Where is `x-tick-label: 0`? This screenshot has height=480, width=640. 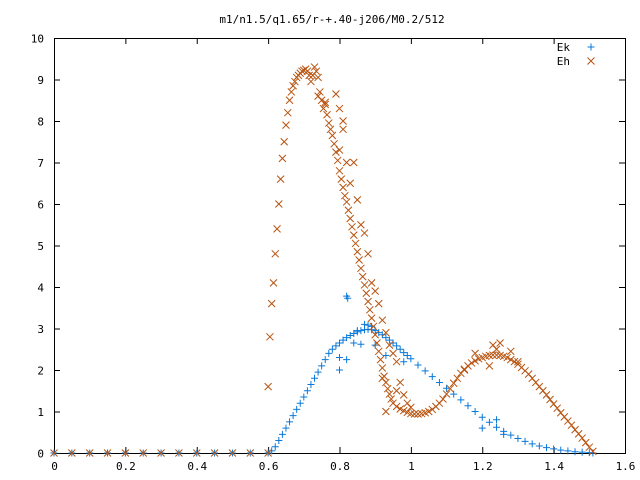
x-tick-label: 0 is located at coordinates (54, 466).